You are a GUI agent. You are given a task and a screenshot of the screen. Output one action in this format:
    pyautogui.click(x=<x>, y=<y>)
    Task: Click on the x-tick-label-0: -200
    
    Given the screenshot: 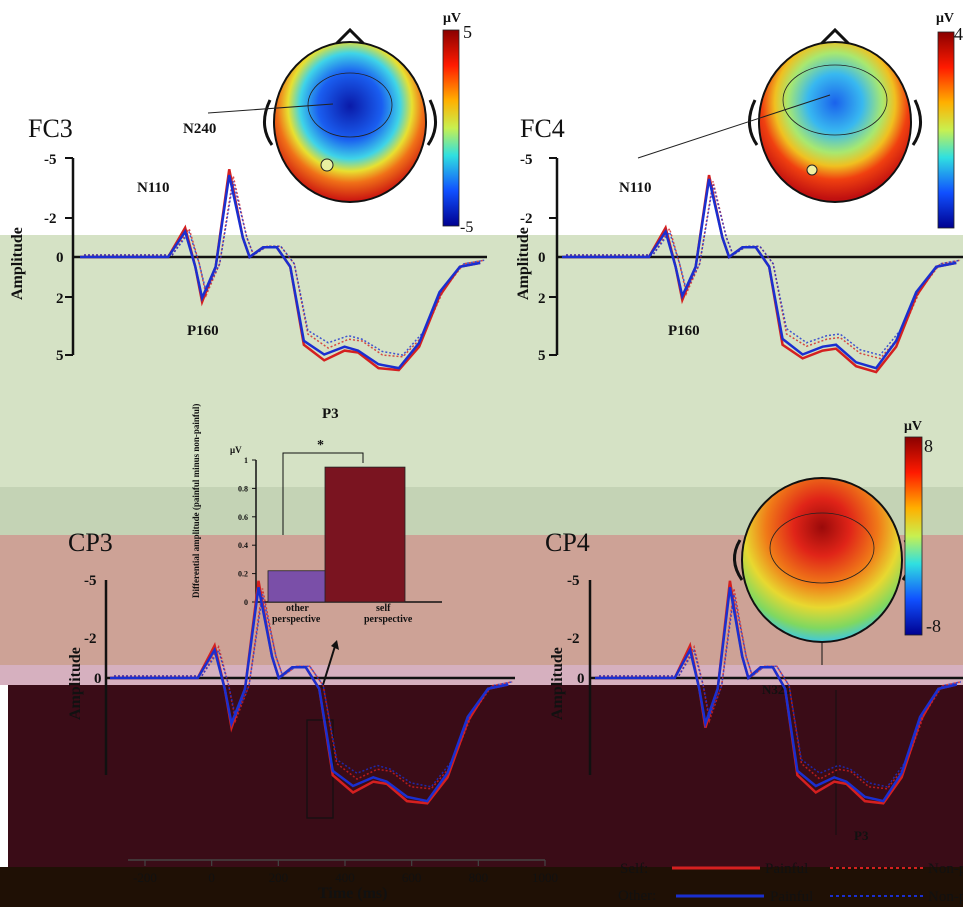 What is the action you would take?
    pyautogui.click(x=145, y=877)
    